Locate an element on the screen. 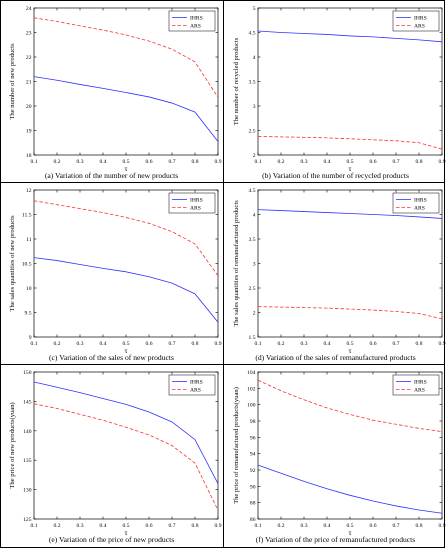 The height and width of the screenshot is (550, 447). y-tick-label: 4 is located at coordinates (254, 216).